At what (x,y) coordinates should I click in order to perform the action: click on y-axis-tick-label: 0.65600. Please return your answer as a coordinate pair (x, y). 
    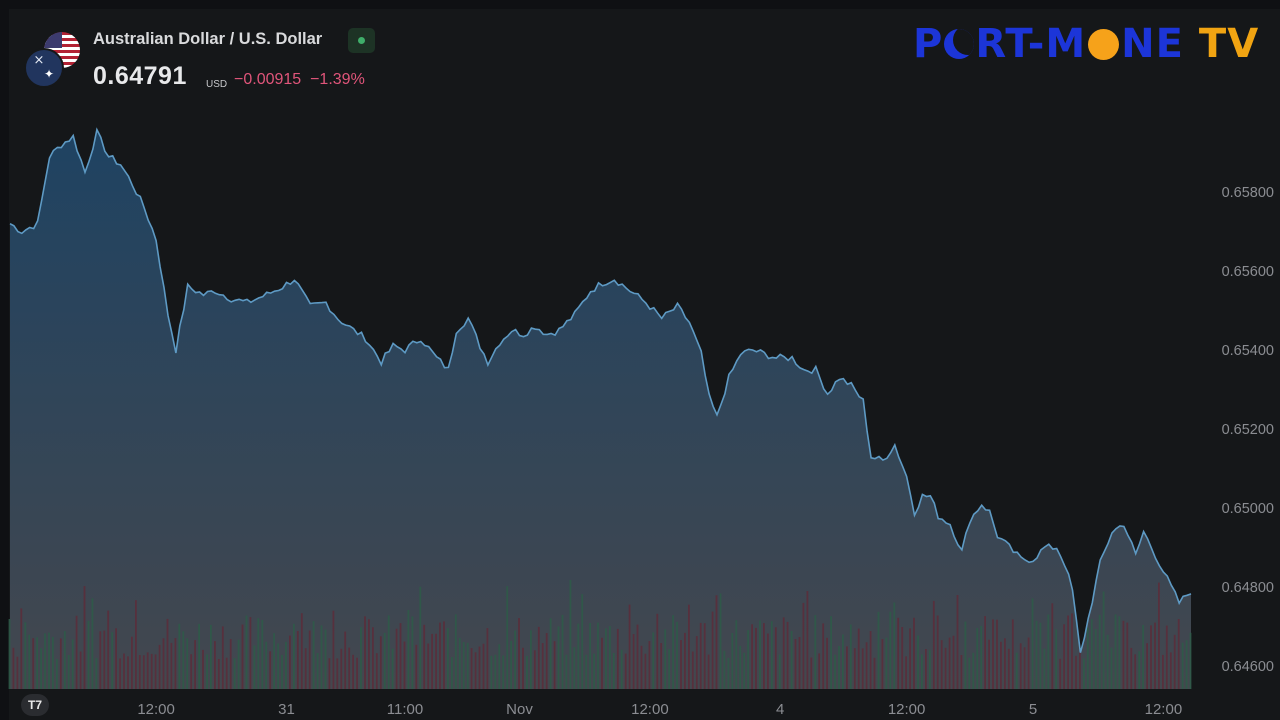
    Looking at the image, I should click on (1248, 272).